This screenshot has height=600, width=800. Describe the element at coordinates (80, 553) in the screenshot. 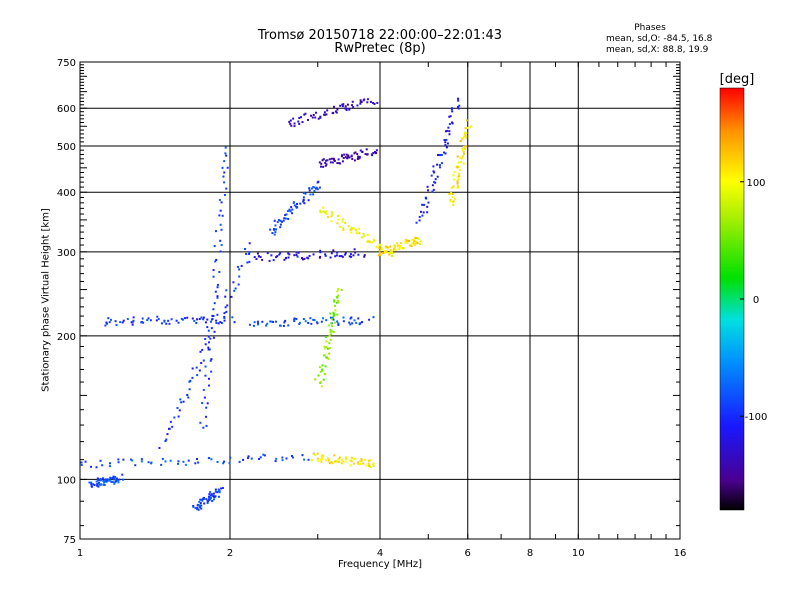

I see `x-tick-label: 1` at that location.